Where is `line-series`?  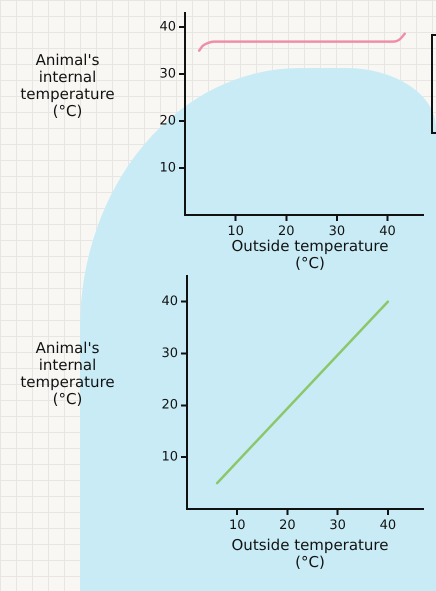
line-series is located at coordinates (302, 42).